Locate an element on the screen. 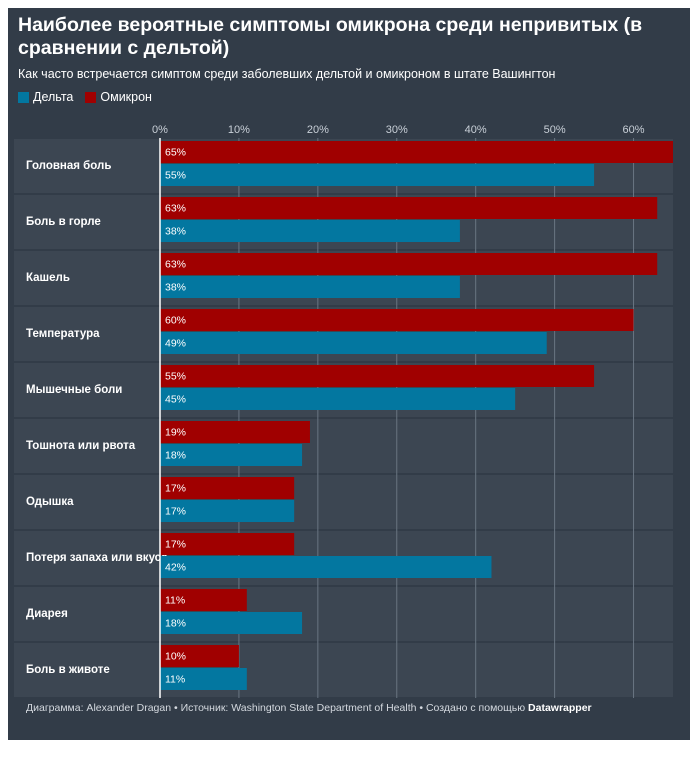 The width and height of the screenshot is (700, 758). legend-item-delta: Дельта is located at coordinates (45, 97).